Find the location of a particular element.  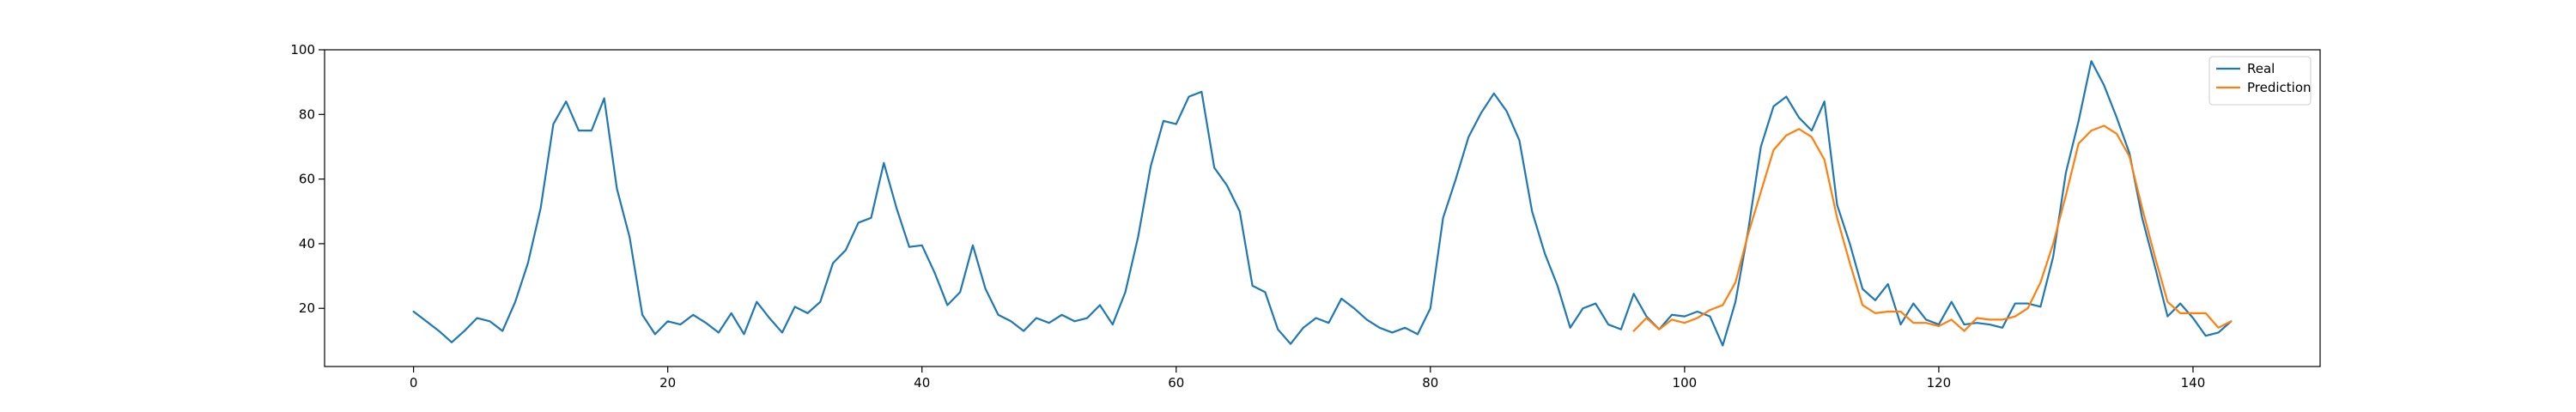

y-tick-label: 80 is located at coordinates (307, 114).